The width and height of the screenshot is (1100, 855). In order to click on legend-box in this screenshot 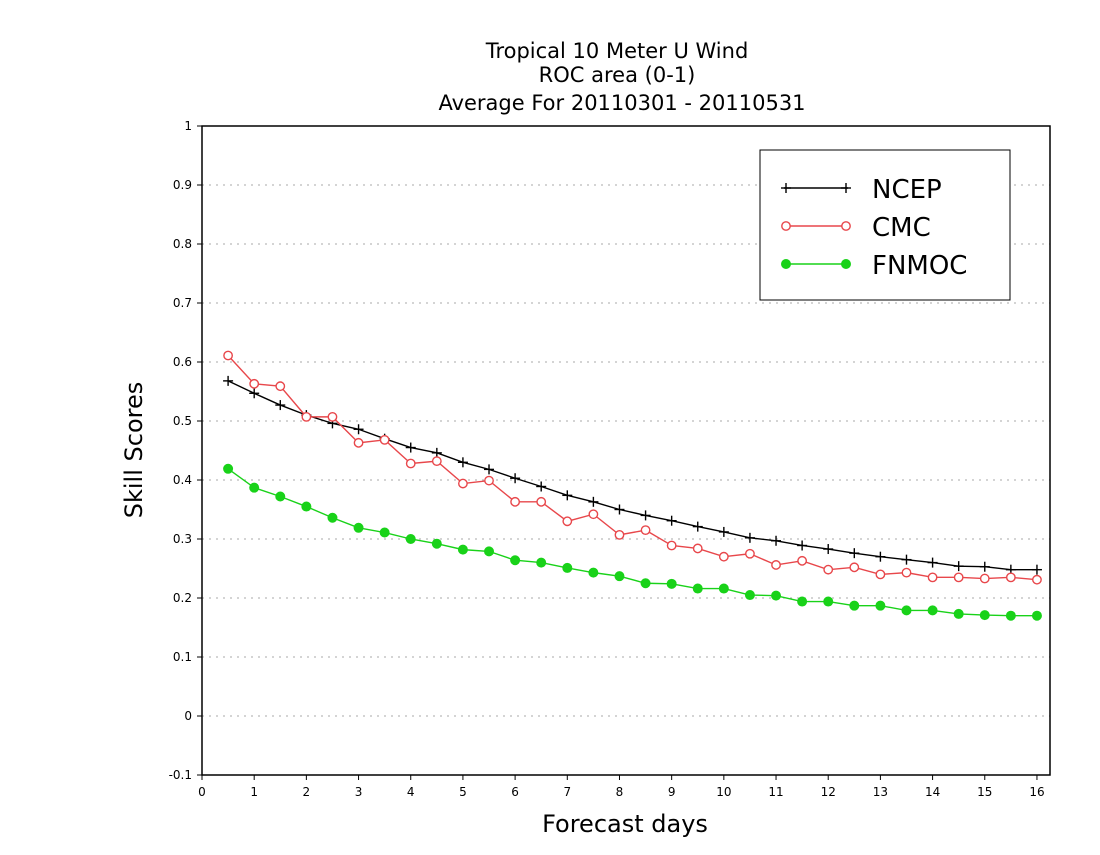, I will do `click(885, 225)`.